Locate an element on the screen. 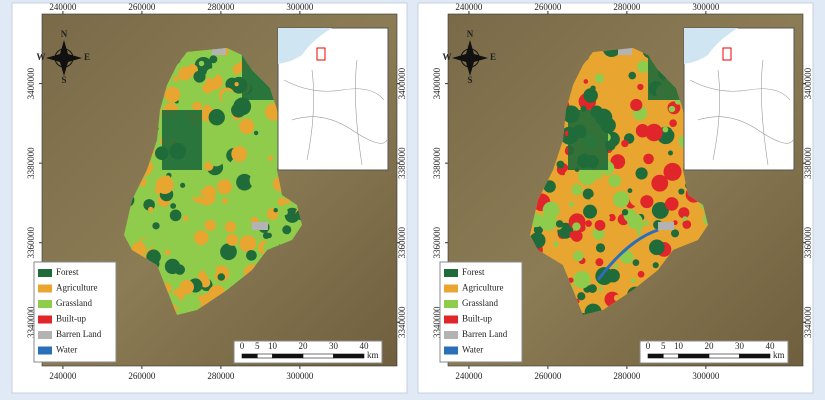 Image resolution: width=825 pixels, height=400 pixels. scale-label: 0 is located at coordinates (648, 346).